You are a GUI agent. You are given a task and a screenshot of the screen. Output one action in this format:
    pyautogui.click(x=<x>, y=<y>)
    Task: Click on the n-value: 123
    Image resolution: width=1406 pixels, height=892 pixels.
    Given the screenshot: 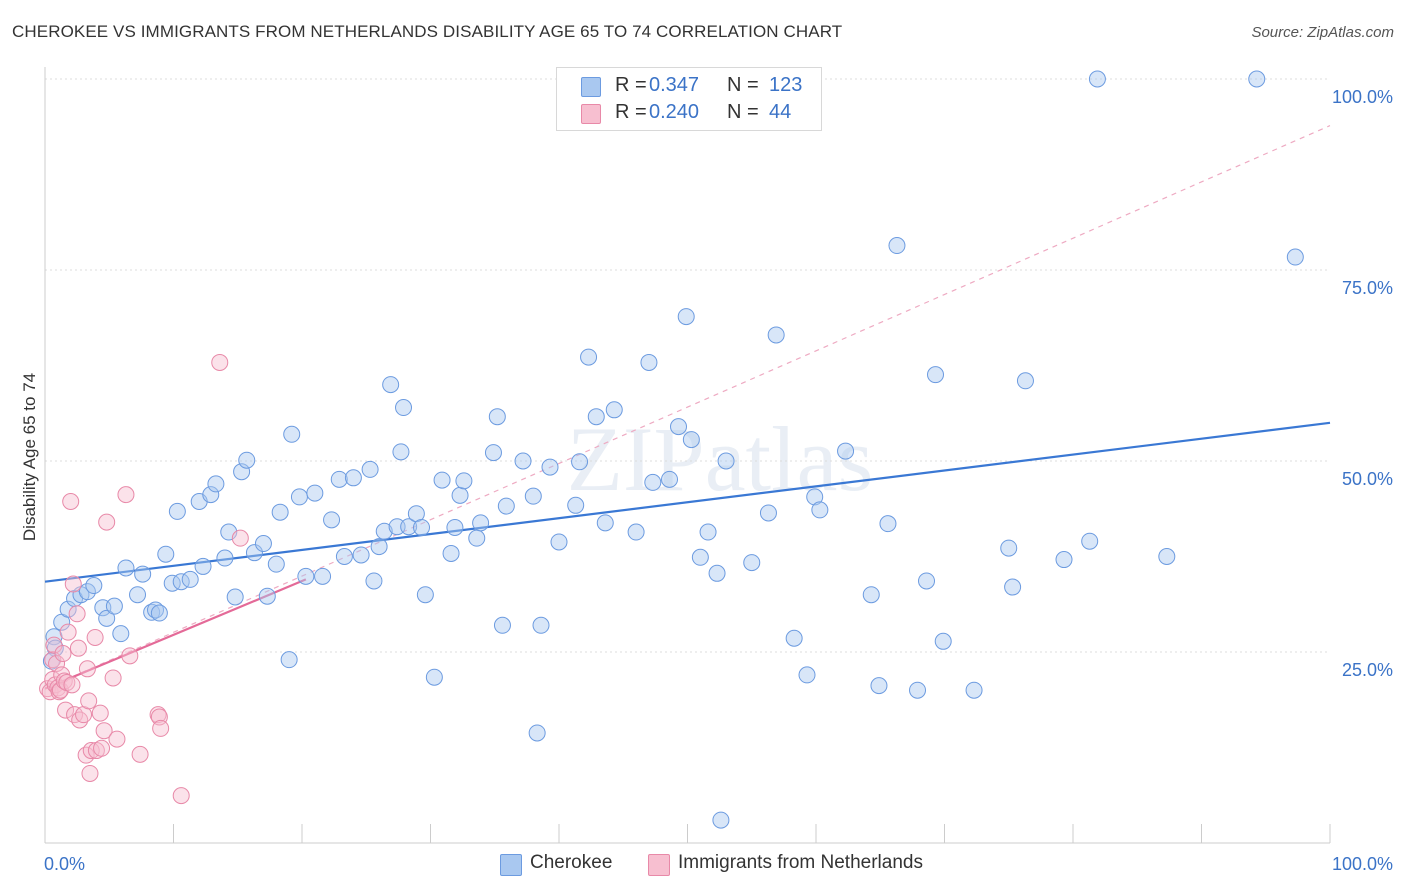 What is the action you would take?
    pyautogui.click(x=786, y=85)
    